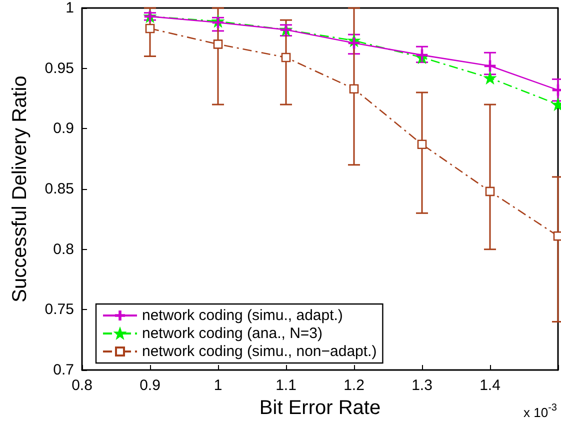 Image resolution: width=561 pixels, height=425 pixels. What do you see at coordinates (59, 189) in the screenshot?
I see `y-tick-label: 0.85` at bounding box center [59, 189].